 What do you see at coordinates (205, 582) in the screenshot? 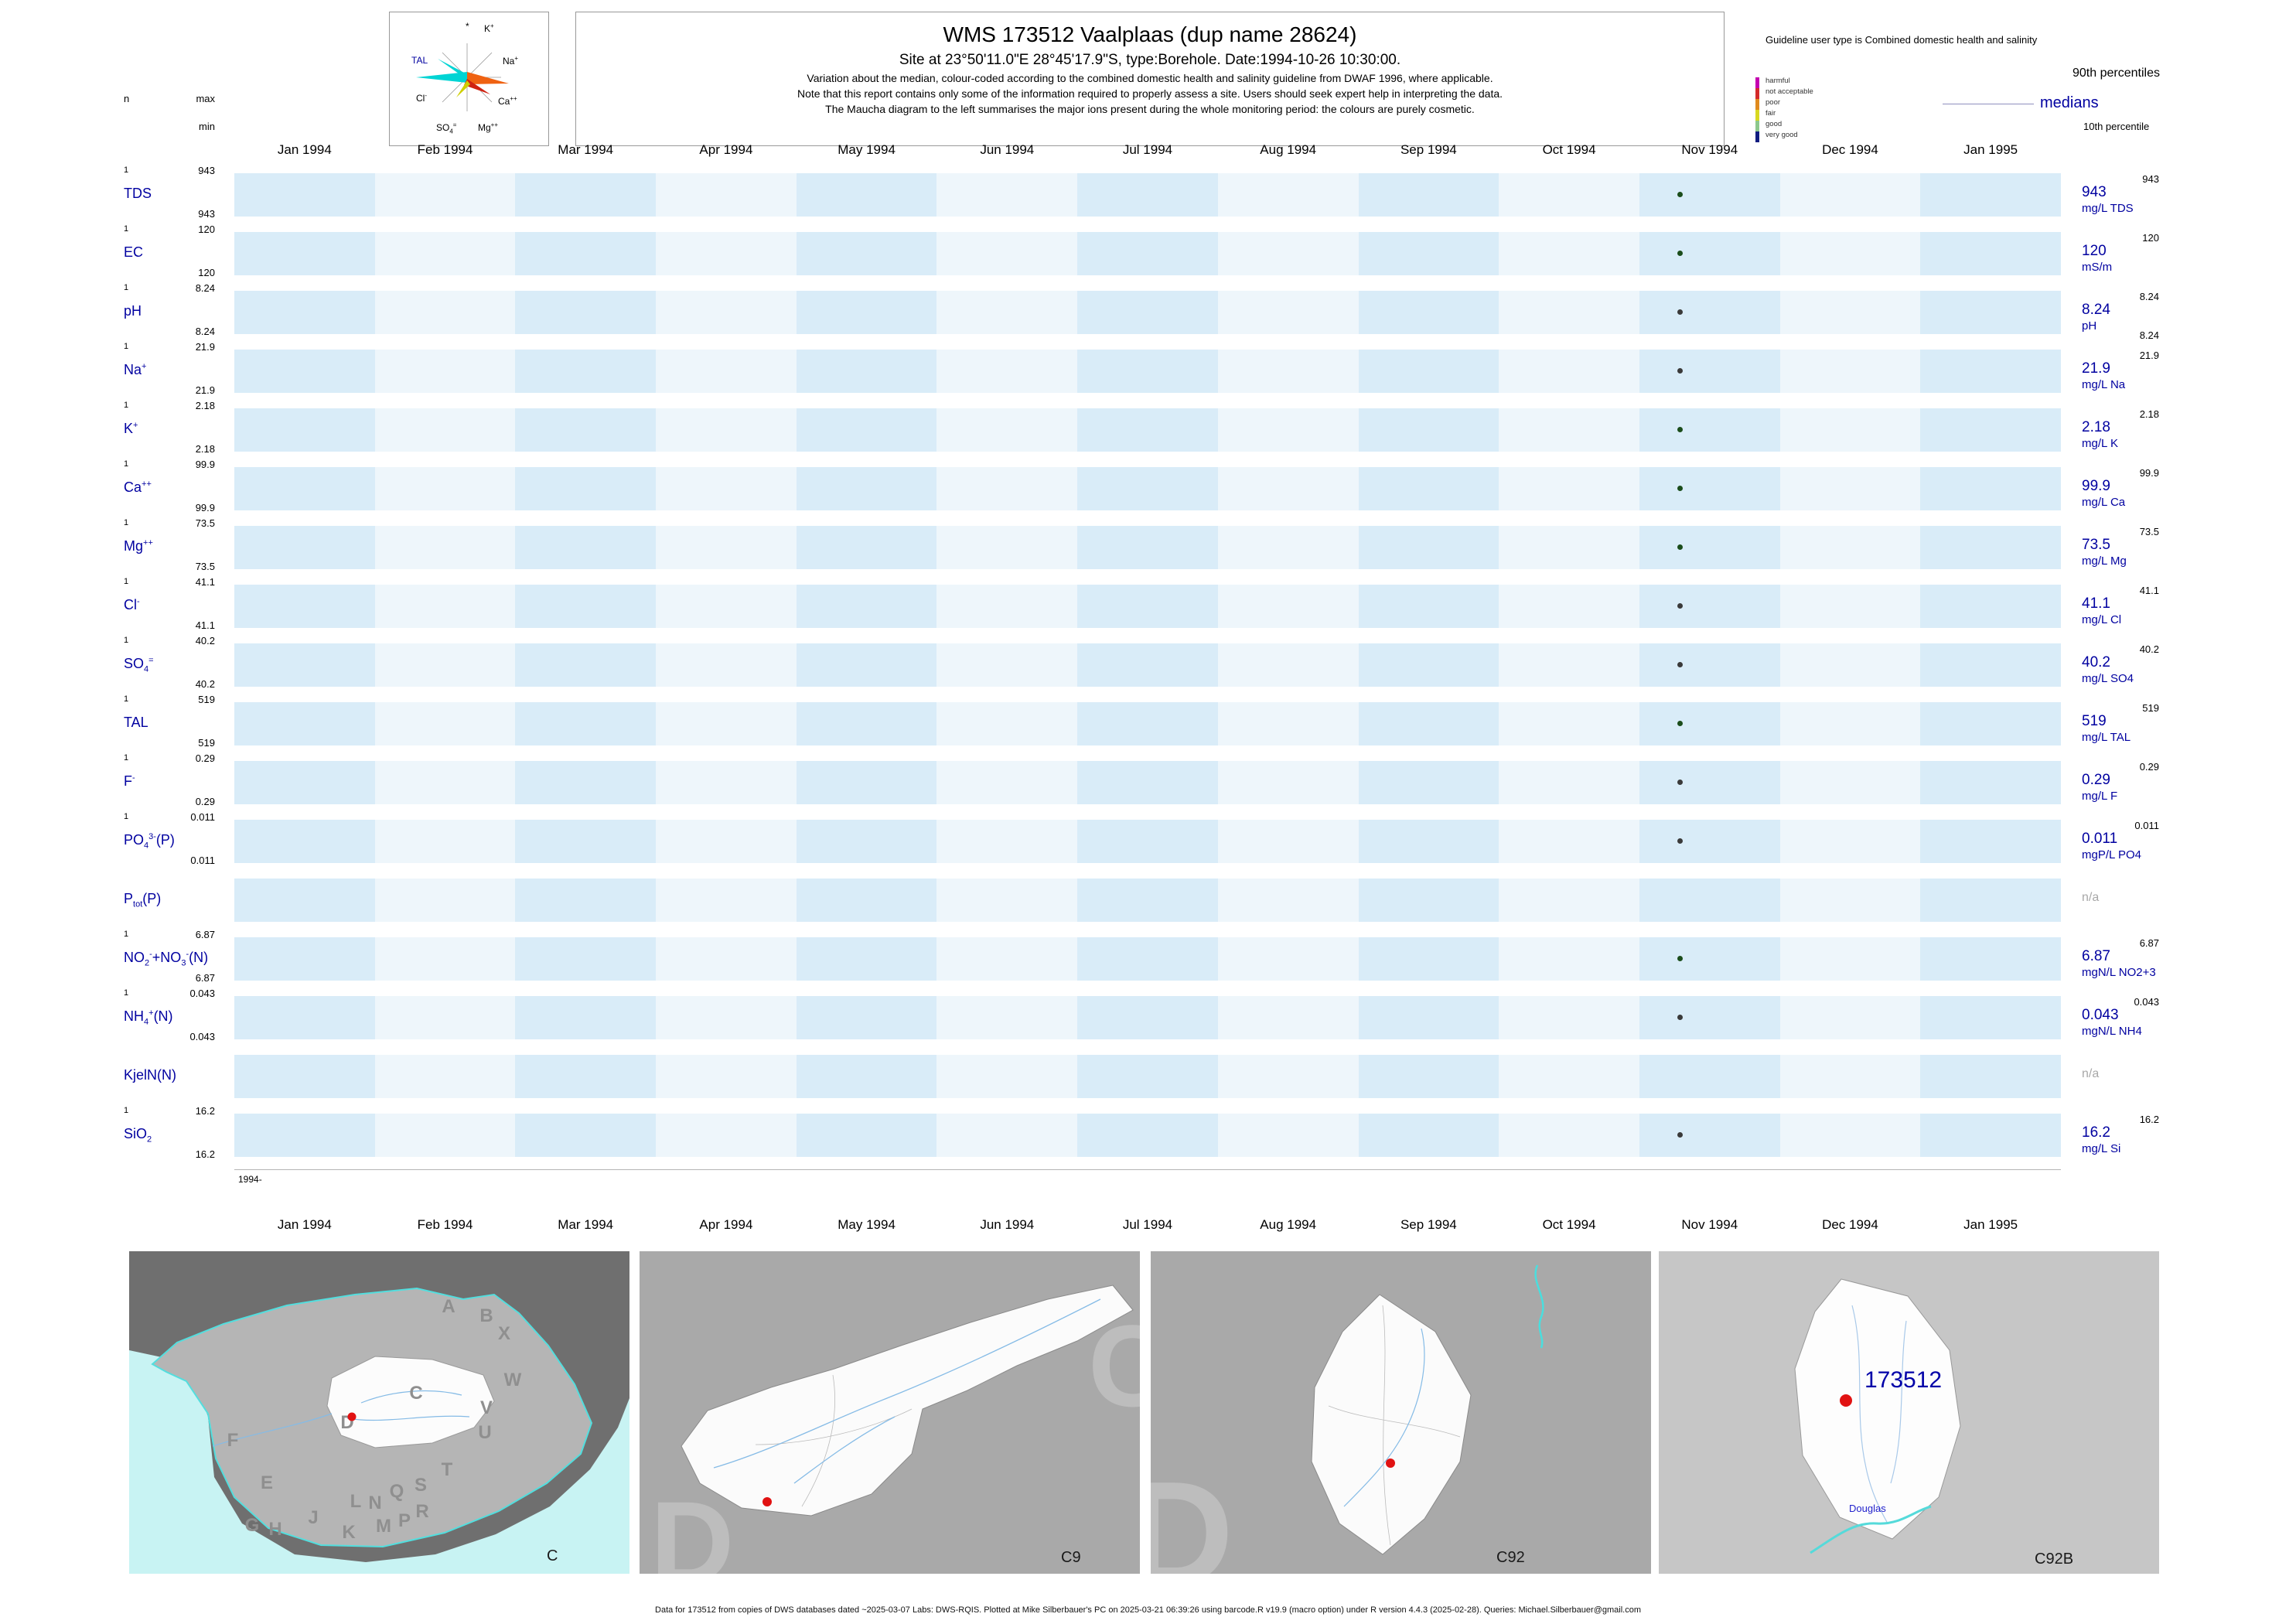
I see `max-value: 41.1` at bounding box center [205, 582].